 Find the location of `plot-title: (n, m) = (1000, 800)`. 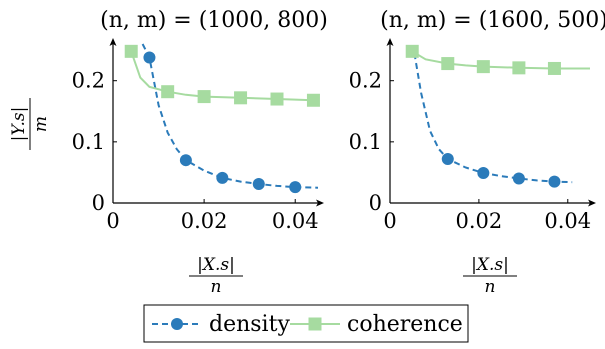

plot-title: (n, m) = (1000, 800) is located at coordinates (214, 20).